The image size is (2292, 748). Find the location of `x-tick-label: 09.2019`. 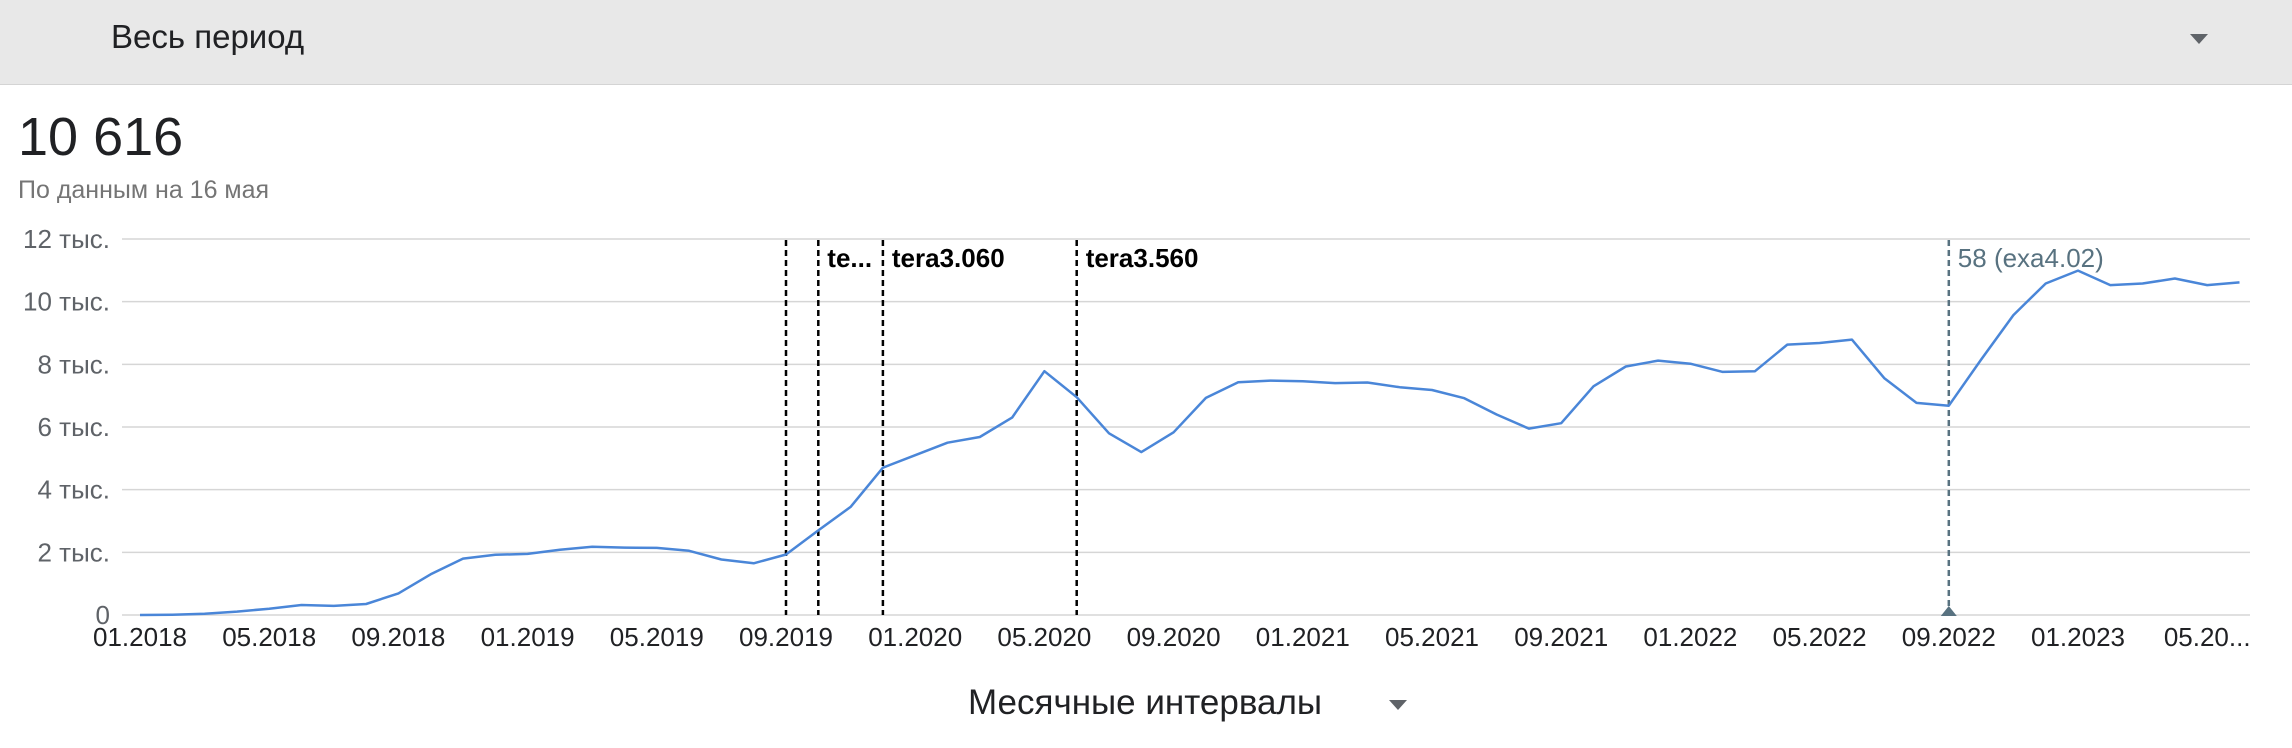

x-tick-label: 09.2019 is located at coordinates (786, 637).